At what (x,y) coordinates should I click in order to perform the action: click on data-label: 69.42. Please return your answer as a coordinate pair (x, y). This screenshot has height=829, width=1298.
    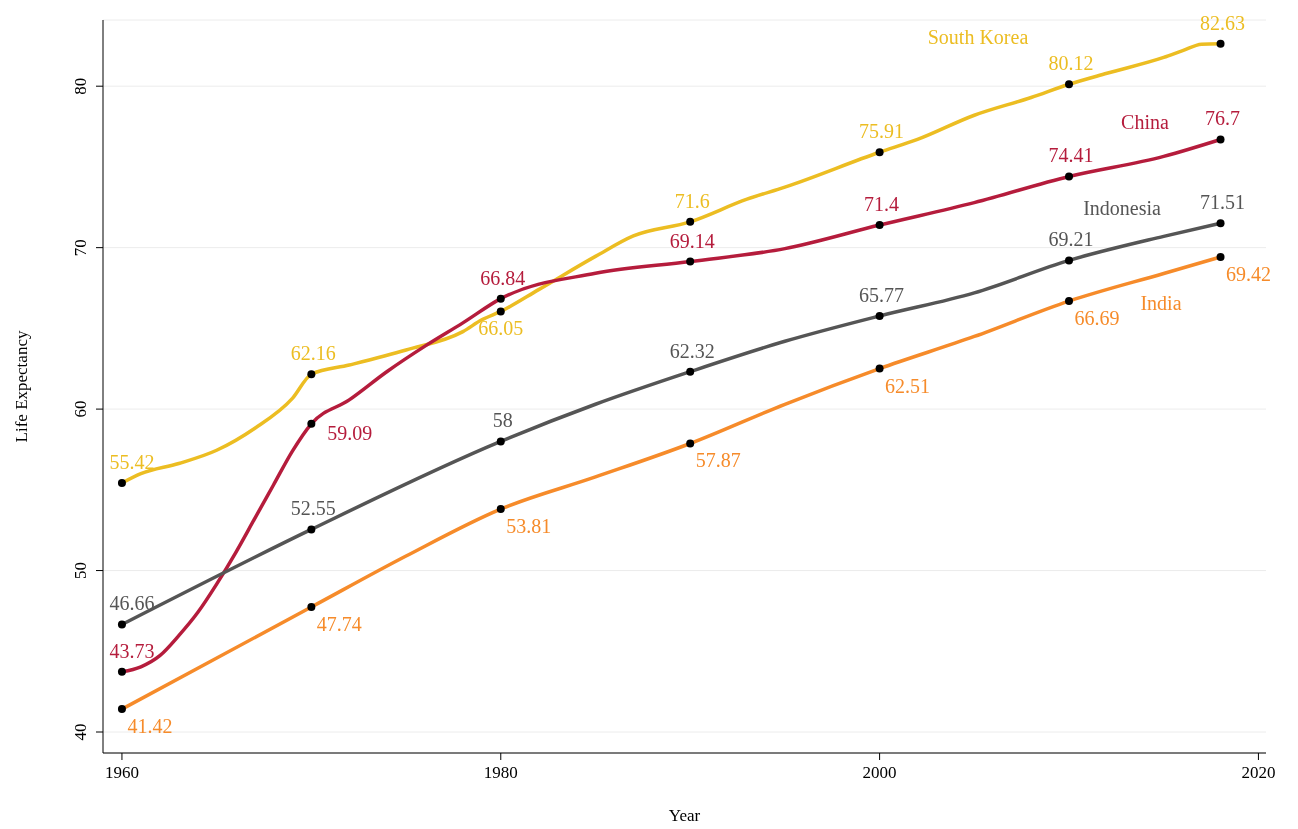
    Looking at the image, I should click on (1249, 274).